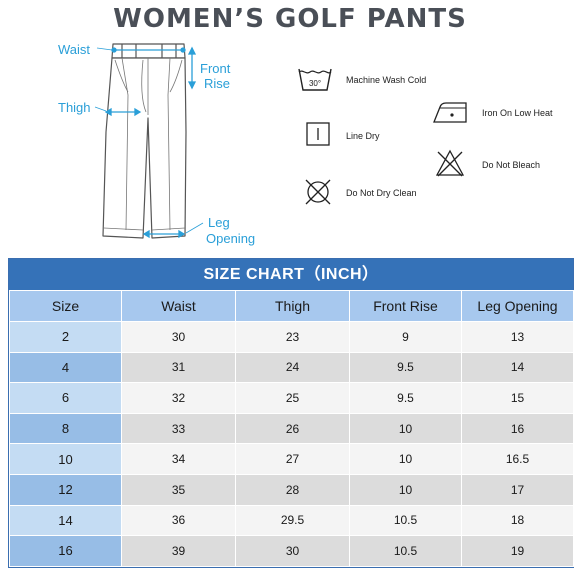 This screenshot has height=580, width=580. Describe the element at coordinates (65, 489) in the screenshot. I see `size-cell: 12` at that location.